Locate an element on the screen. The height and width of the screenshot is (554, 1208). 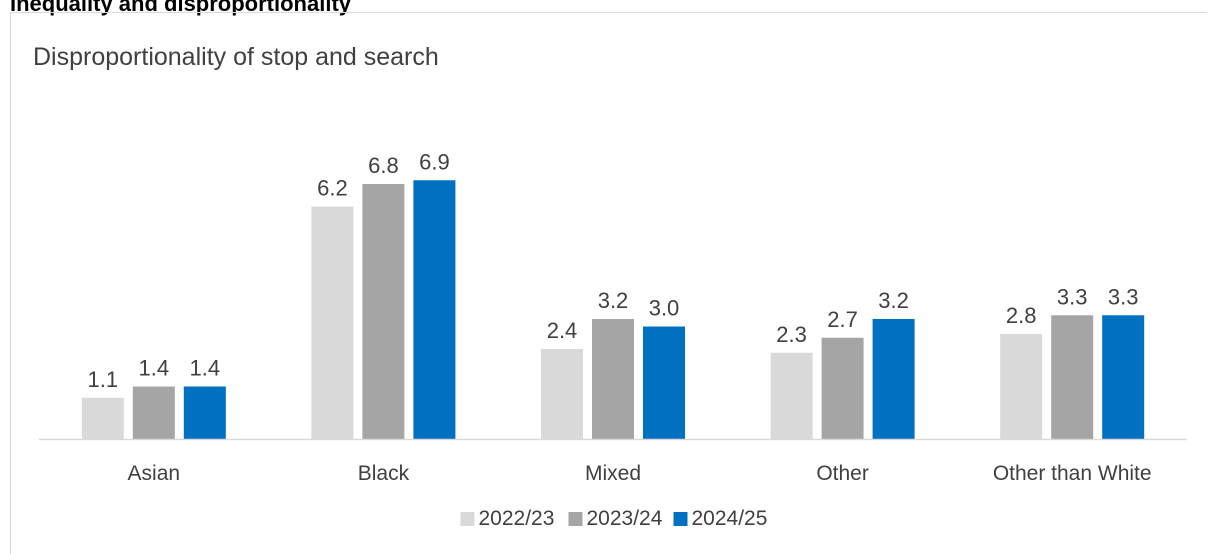
data-label-asian-2022-23: 1.1 is located at coordinates (103, 379).